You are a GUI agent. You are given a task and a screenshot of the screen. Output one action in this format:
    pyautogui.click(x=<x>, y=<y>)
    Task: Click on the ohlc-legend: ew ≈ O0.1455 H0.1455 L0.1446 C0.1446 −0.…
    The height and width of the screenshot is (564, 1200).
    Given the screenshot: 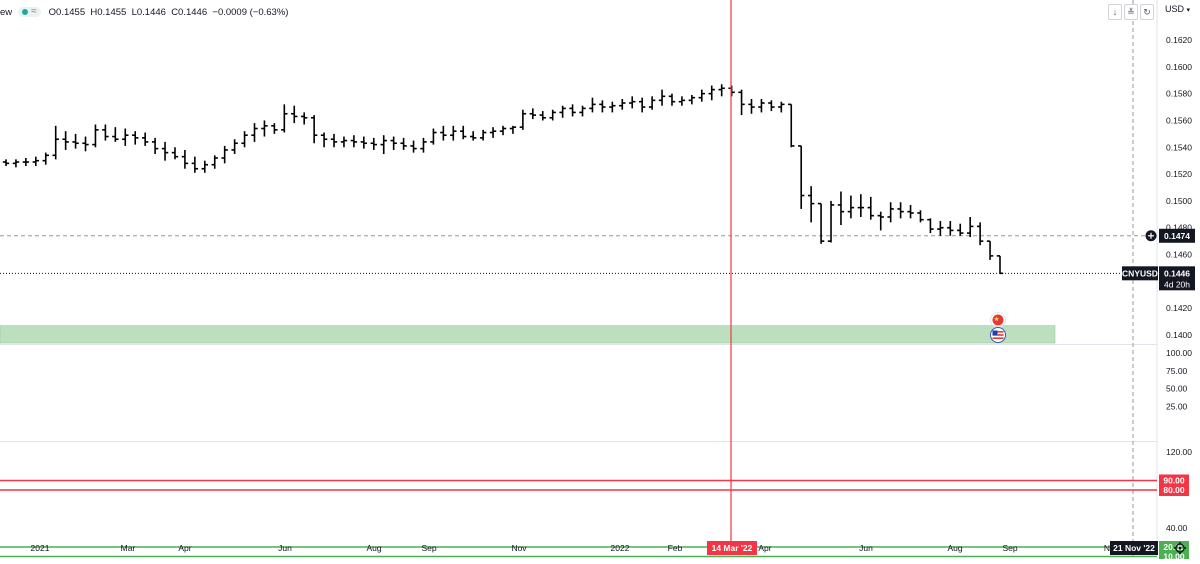 What is the action you would take?
    pyautogui.click(x=147, y=12)
    